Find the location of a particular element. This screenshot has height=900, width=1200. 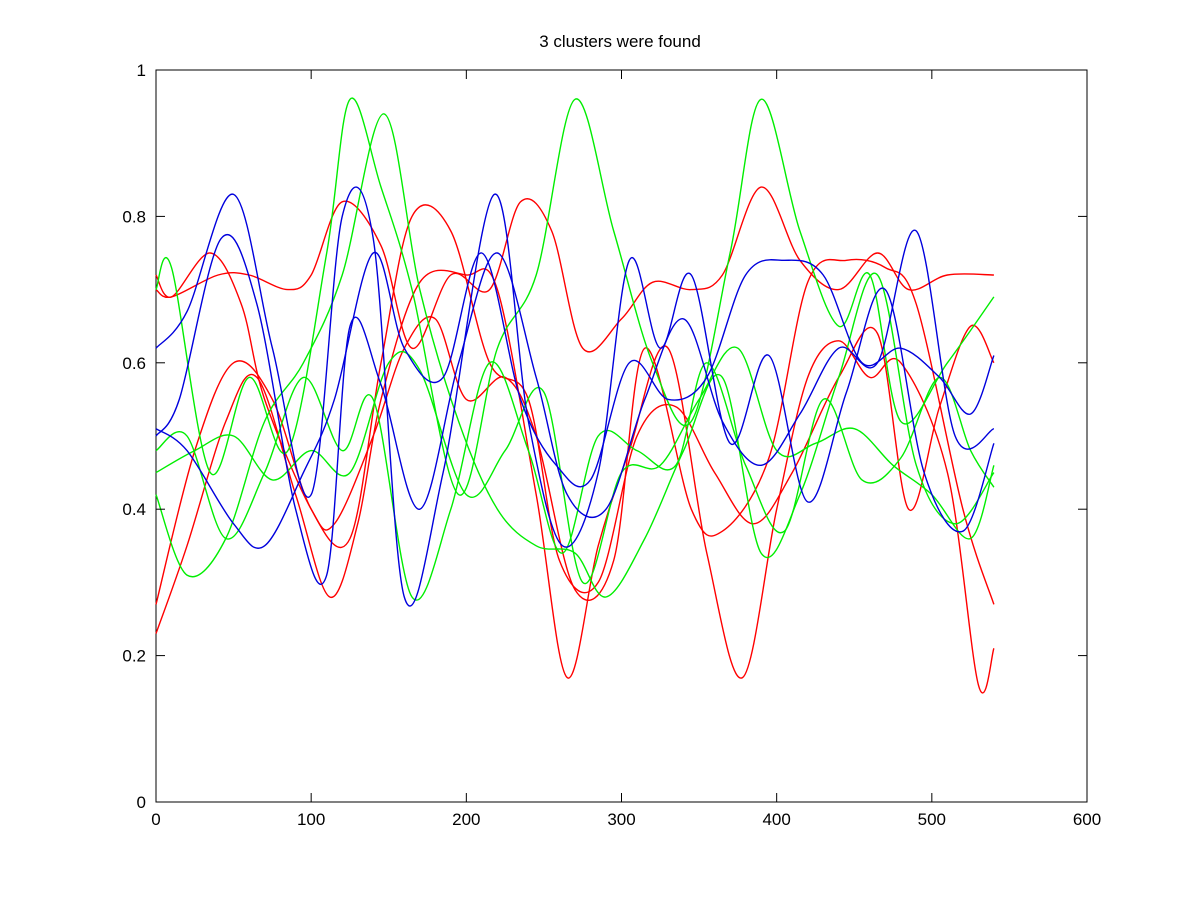

x-tick-label: 200 is located at coordinates (466, 819).